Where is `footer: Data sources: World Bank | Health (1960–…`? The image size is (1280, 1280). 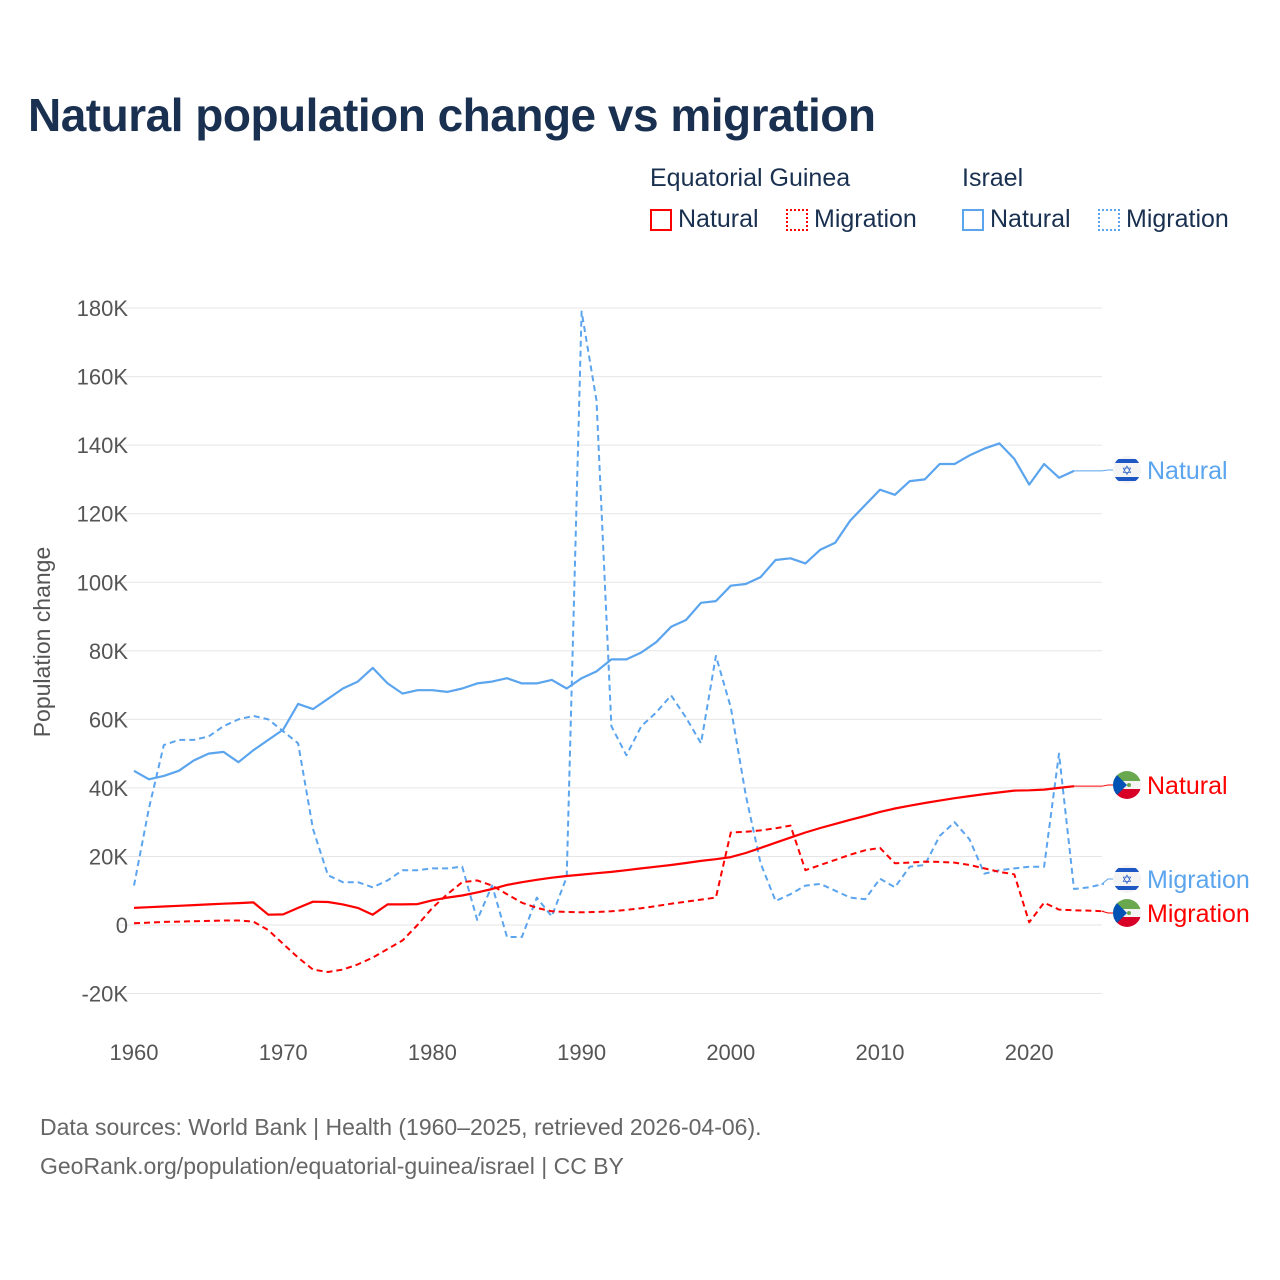
footer: Data sources: World Bank | Health (1960–… is located at coordinates (401, 1147).